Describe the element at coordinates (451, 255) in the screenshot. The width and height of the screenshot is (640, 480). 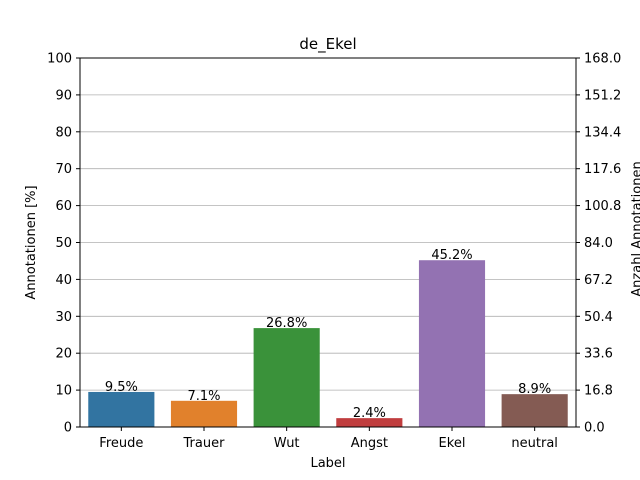
I see `bar-value-label: 45.2%` at that location.